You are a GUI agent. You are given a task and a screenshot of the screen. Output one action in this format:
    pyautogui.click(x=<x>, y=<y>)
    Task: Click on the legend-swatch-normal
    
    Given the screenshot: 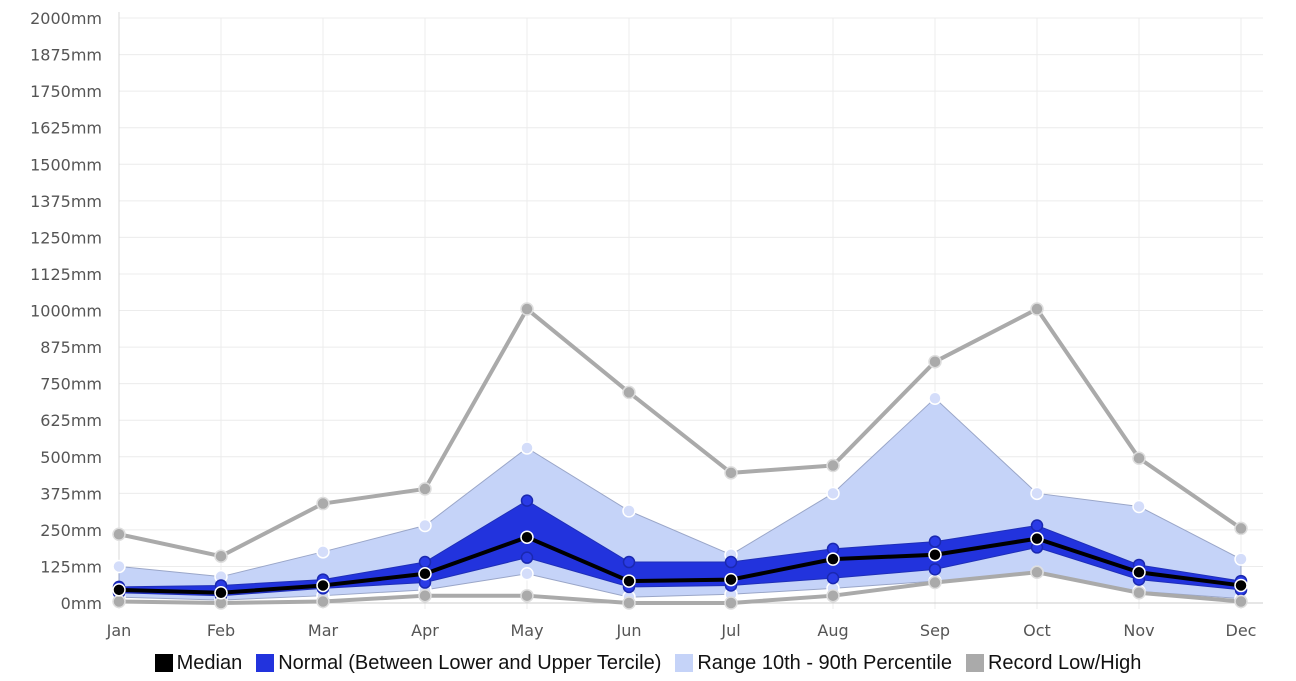 What is the action you would take?
    pyautogui.click(x=265, y=663)
    